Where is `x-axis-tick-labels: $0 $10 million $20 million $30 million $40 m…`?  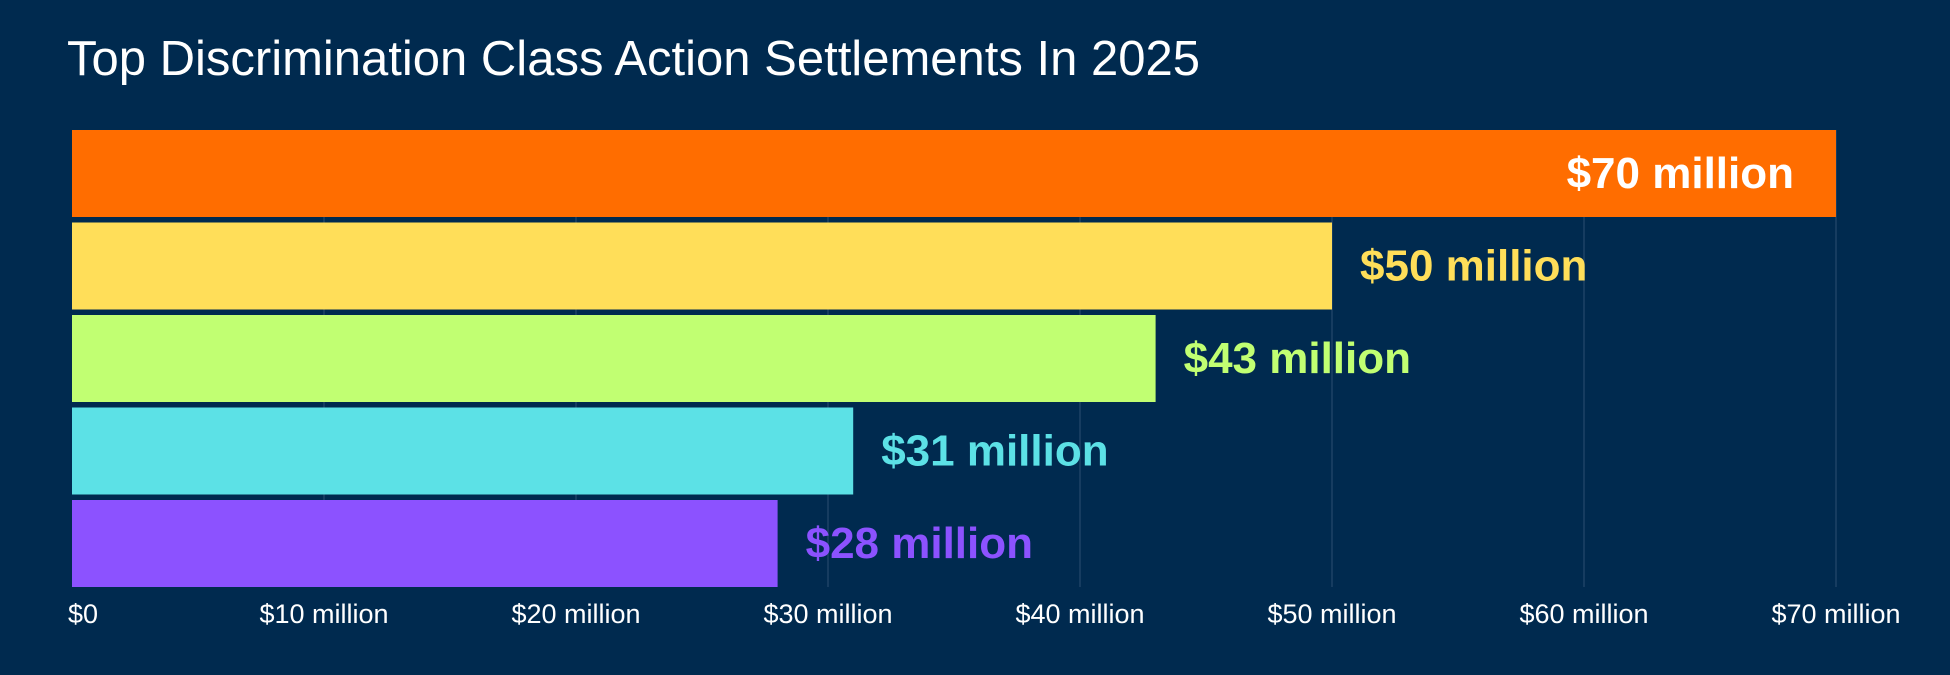 x-axis-tick-labels: $0 $10 million $20 million $30 million $40 m… is located at coordinates (984, 614).